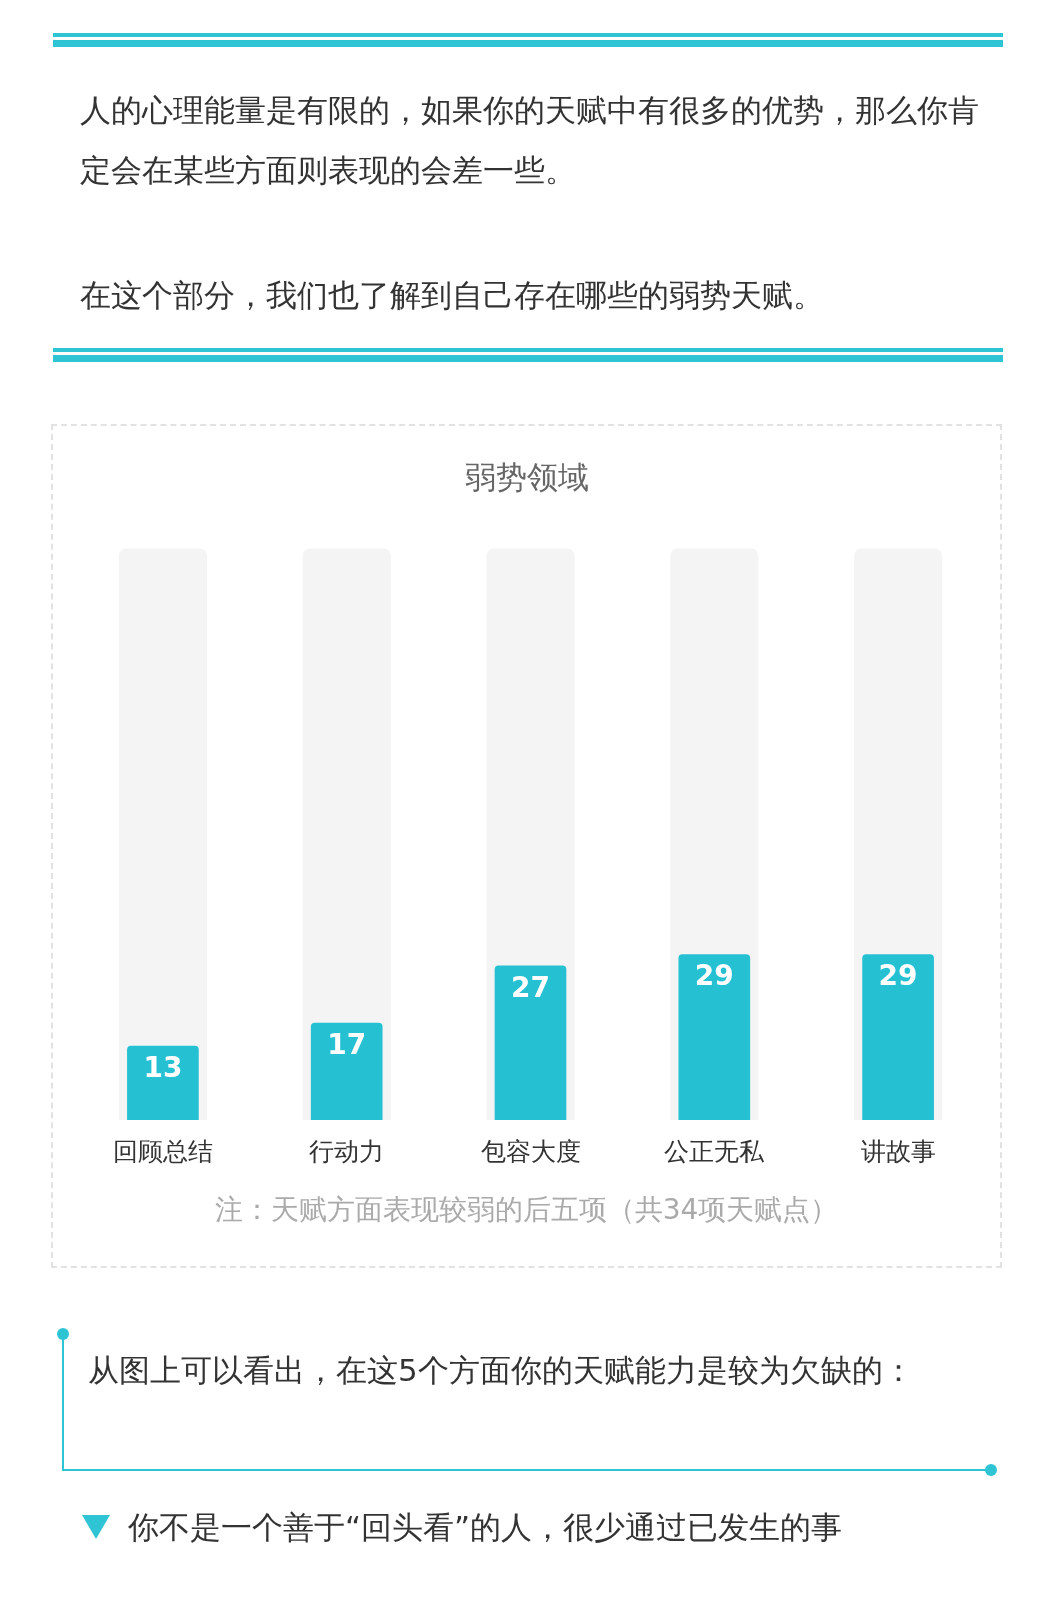  Describe the element at coordinates (526, 476) in the screenshot. I see `chart-title: 弱势领域` at that location.